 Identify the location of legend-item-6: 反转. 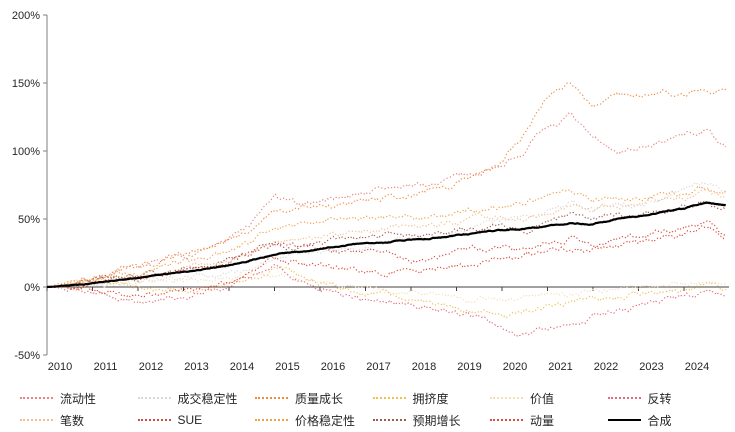
(666, 398).